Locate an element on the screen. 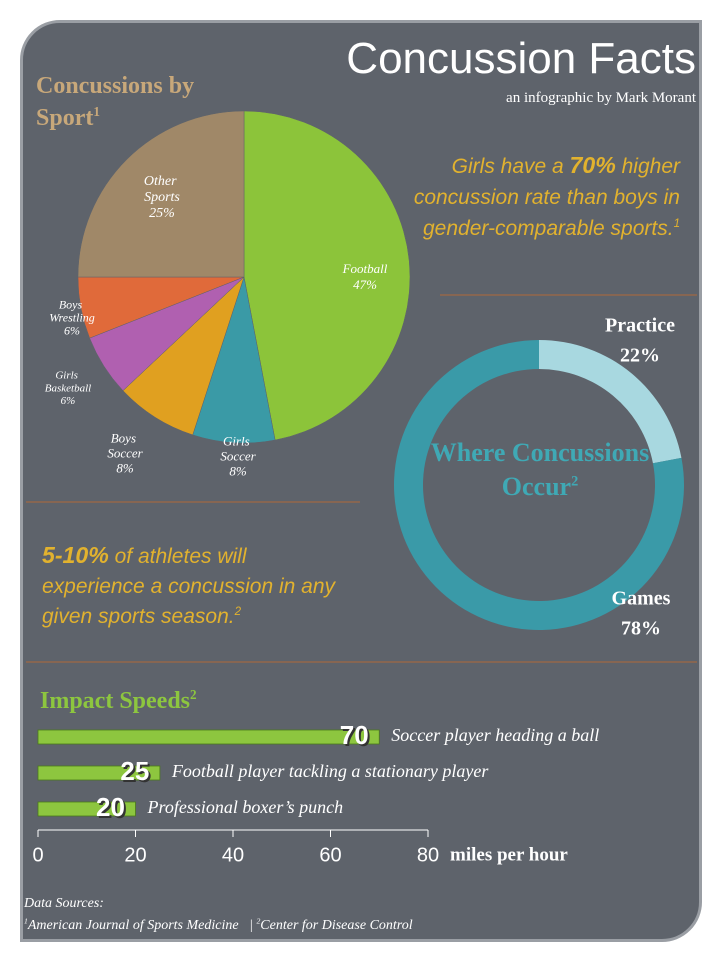  bar-value: 70 is located at coordinates (354, 735).